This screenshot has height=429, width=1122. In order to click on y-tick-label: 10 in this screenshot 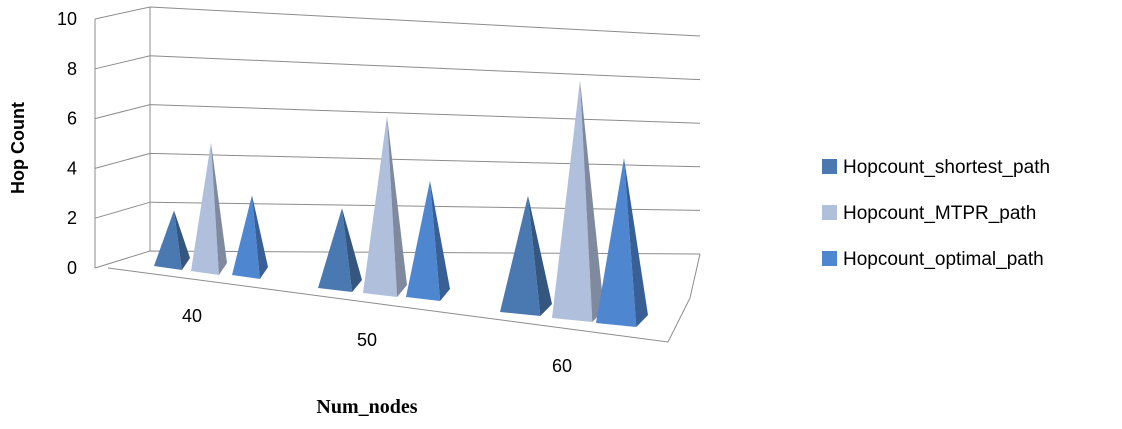, I will do `click(67, 19)`.